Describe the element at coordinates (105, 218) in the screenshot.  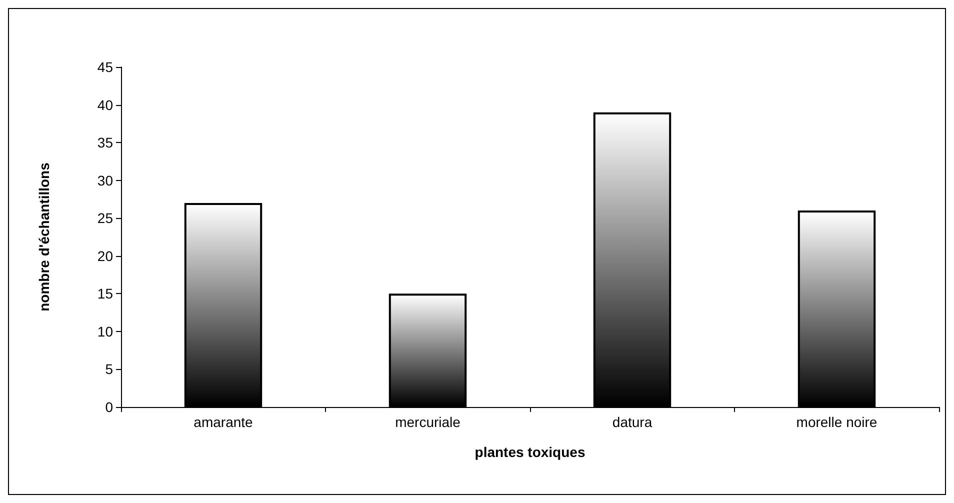
I see `y-tick-label: 25` at that location.